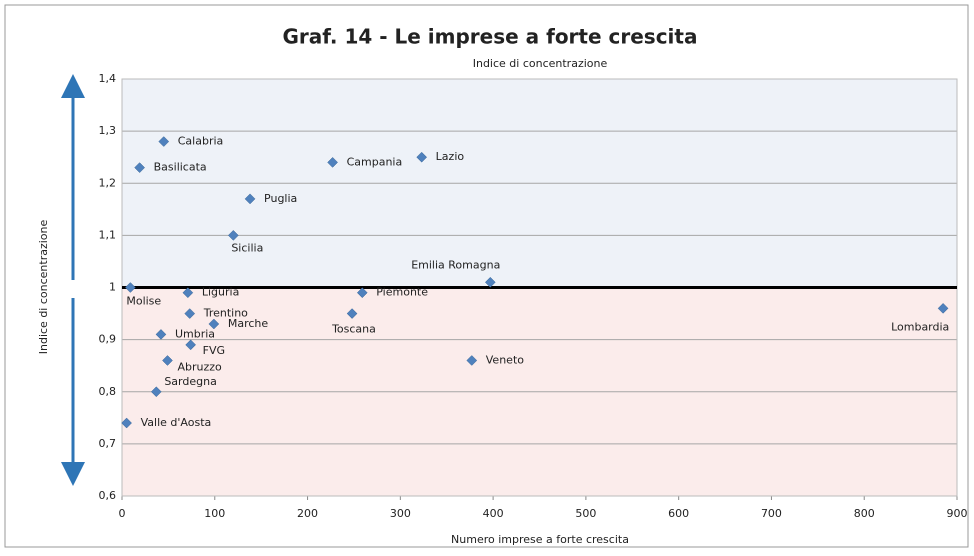 The image size is (974, 556). I want to click on point-label: Trentino, so click(225, 313).